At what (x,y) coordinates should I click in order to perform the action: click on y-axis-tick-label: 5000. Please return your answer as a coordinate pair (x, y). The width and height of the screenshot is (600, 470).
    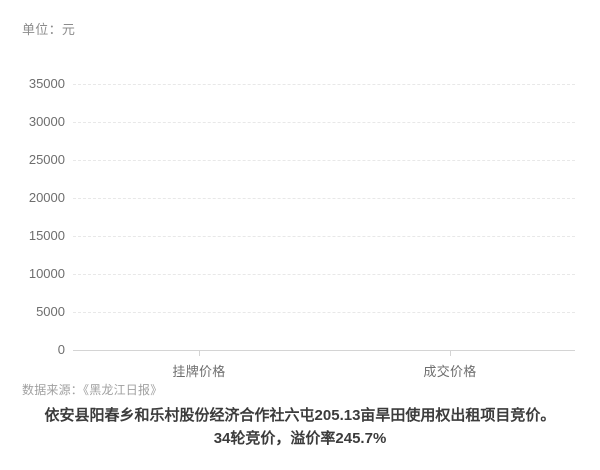
    Looking at the image, I should click on (50, 311).